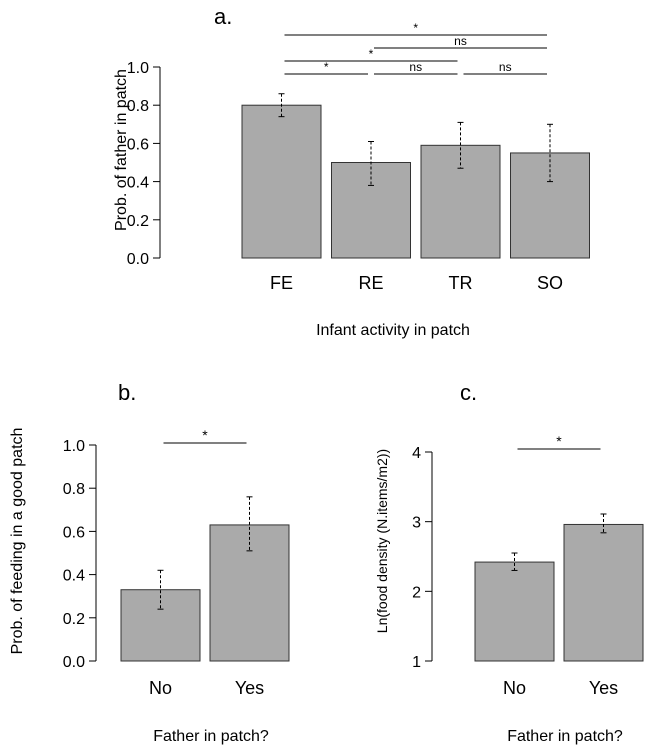  Describe the element at coordinates (422, 558) in the screenshot. I see `panel-c-y-axis: 1 2 3 4` at that location.